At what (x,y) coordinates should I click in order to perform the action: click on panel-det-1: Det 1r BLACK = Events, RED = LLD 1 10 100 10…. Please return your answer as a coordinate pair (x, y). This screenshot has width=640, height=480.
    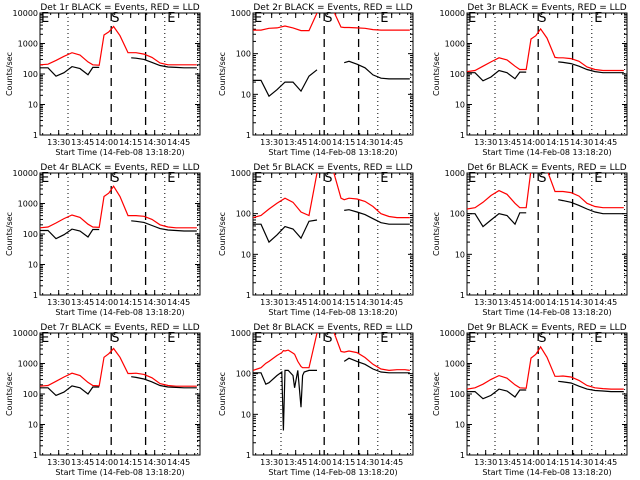
    Looking at the image, I should click on (103, 80).